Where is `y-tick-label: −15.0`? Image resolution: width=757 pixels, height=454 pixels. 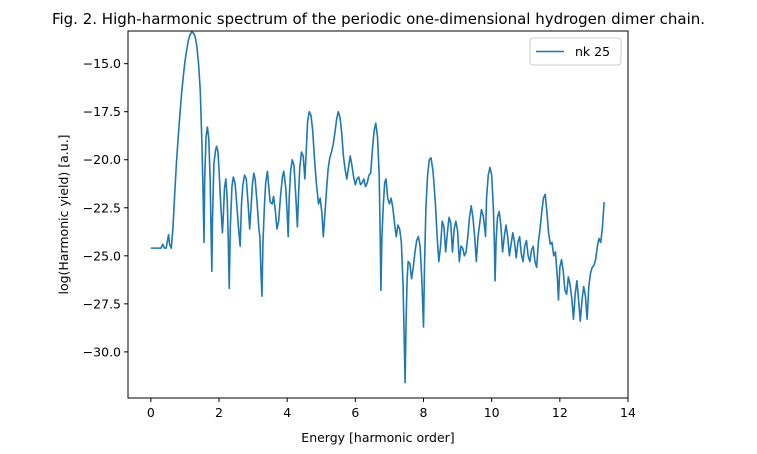 y-tick-label: −15.0 is located at coordinates (102, 63).